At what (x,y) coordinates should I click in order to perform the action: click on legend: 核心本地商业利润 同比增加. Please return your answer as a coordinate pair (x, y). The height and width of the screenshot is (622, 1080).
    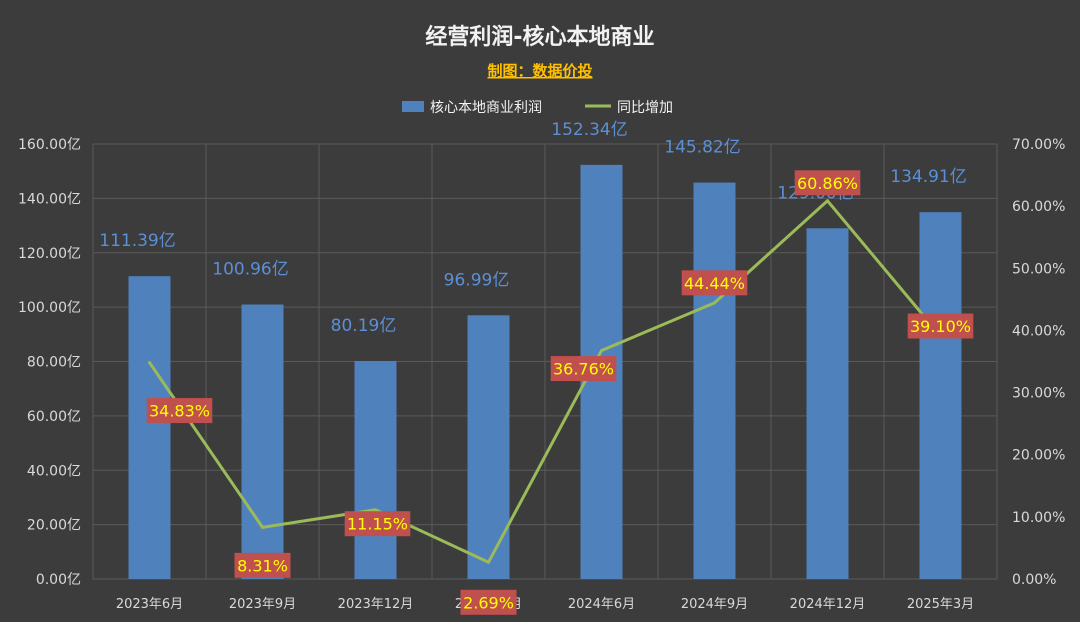
    Looking at the image, I should click on (537, 108).